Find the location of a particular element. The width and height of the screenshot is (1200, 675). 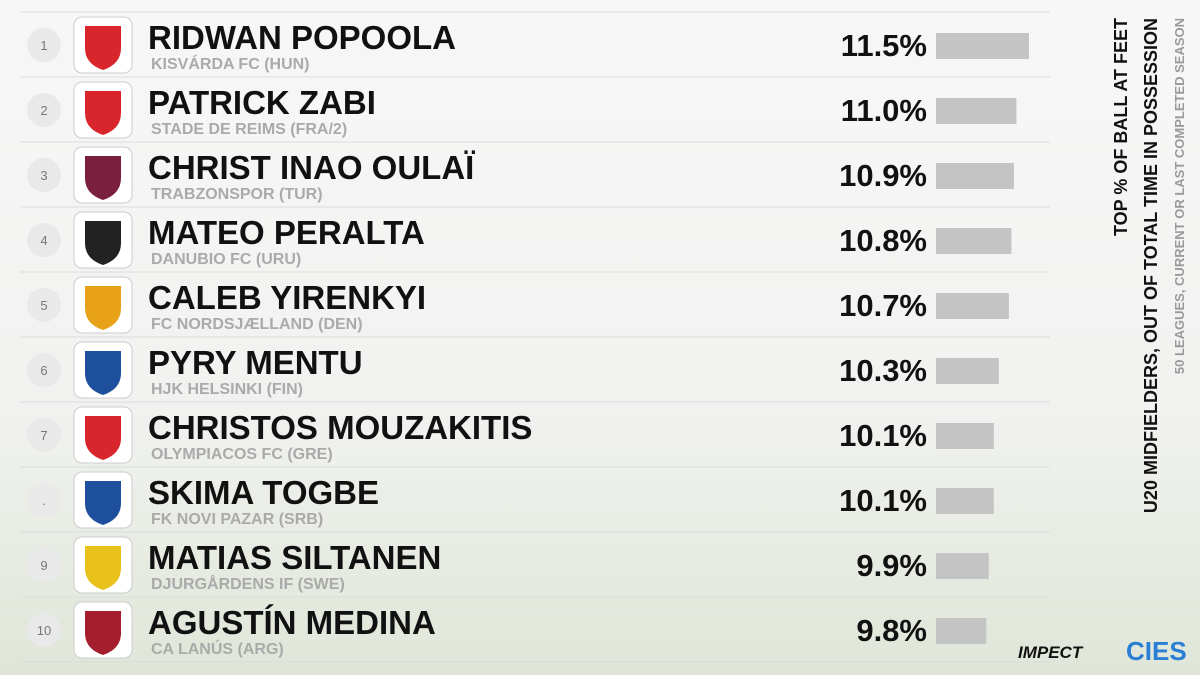

club-name: TRABZONSPOR (TUR) is located at coordinates (237, 194).